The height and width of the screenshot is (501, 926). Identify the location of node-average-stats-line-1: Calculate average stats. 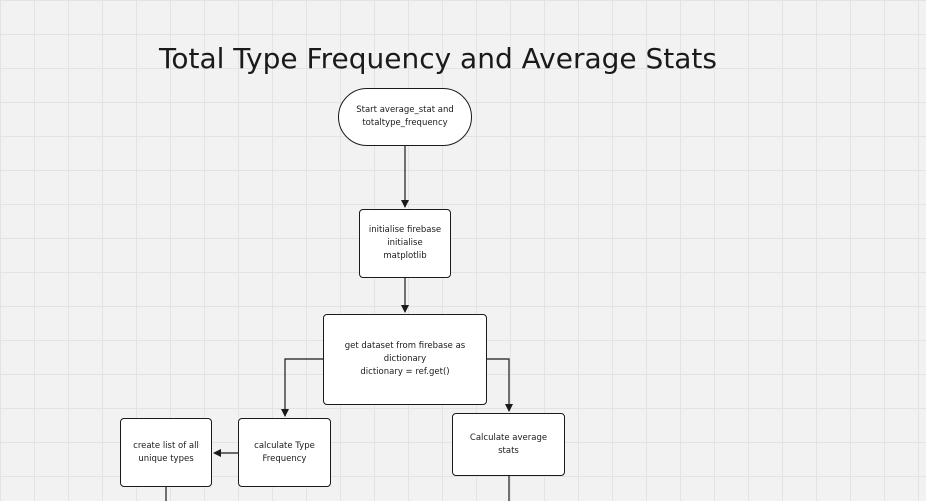
(508, 444).